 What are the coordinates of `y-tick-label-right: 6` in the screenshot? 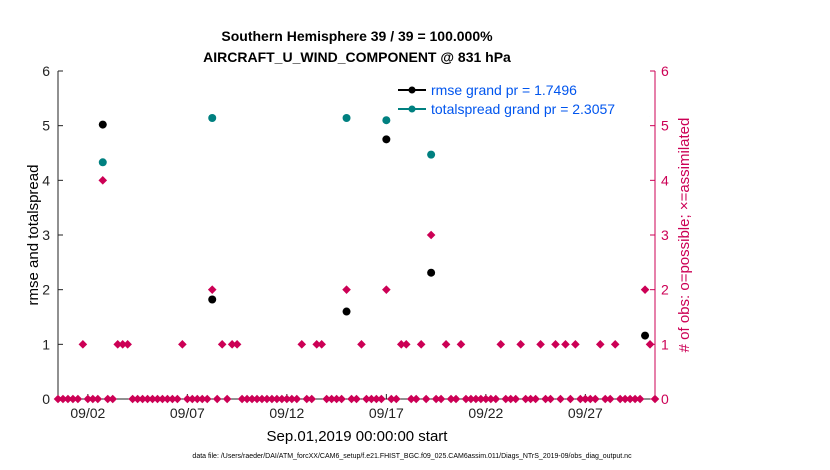 It's located at (665, 71).